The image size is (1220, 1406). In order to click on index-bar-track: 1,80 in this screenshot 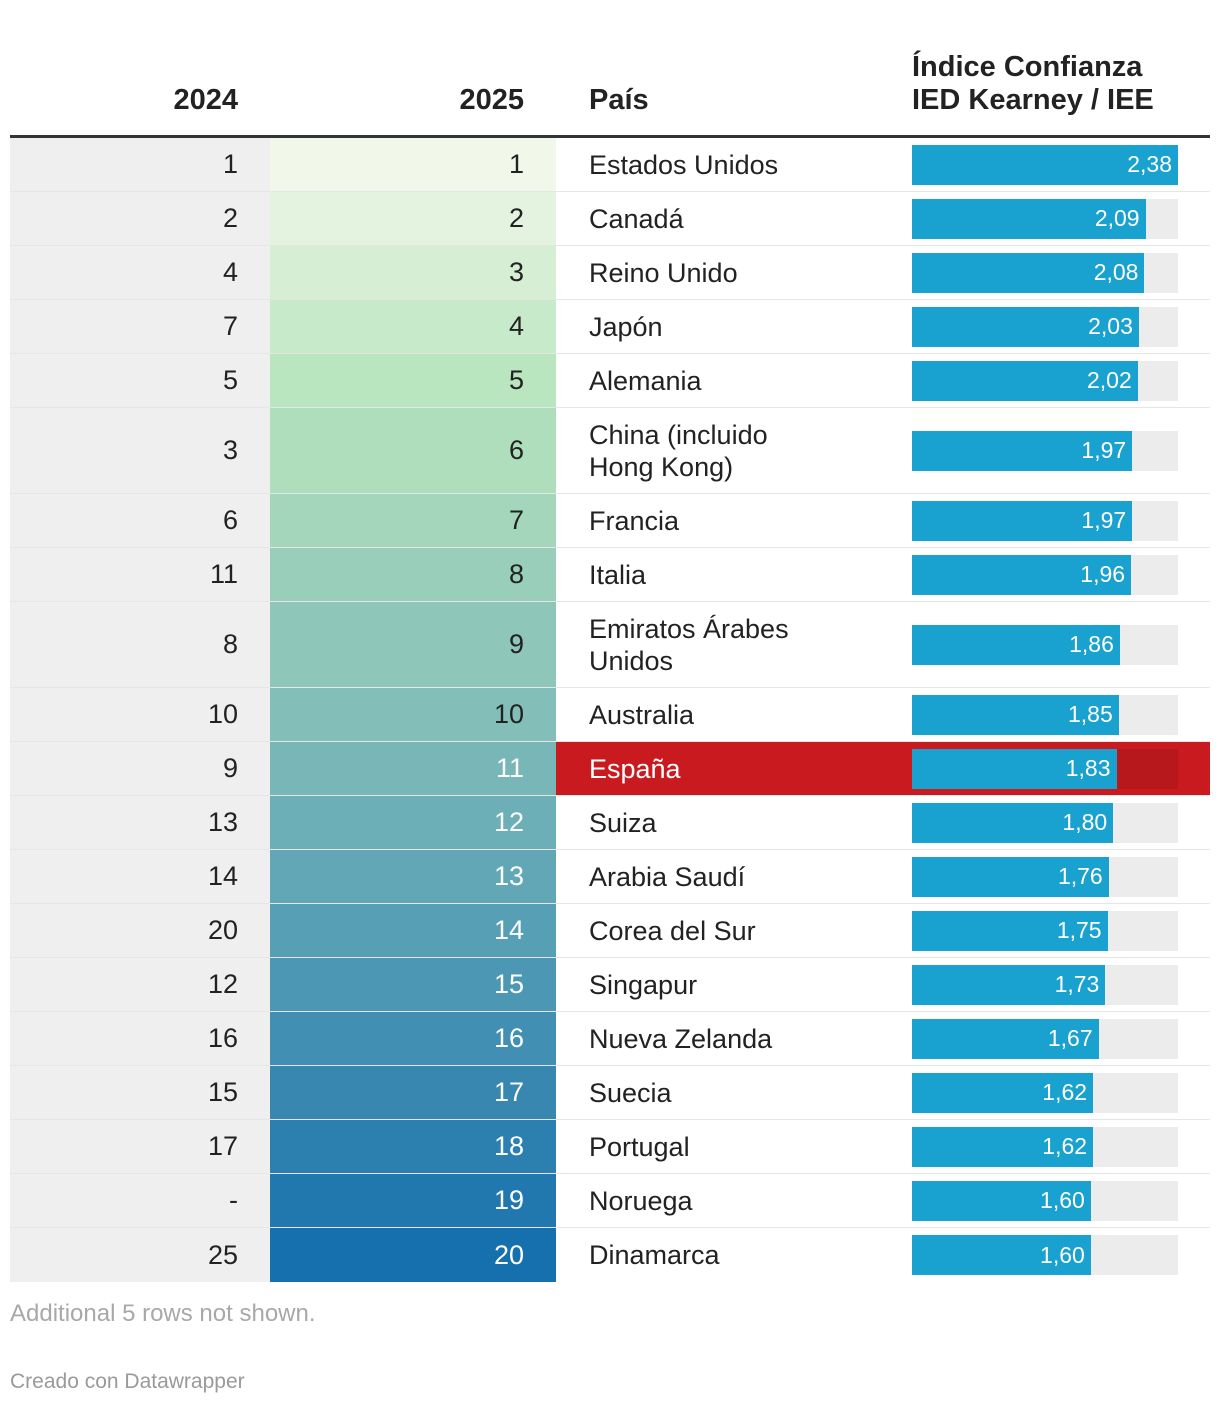, I will do `click(1045, 822)`.